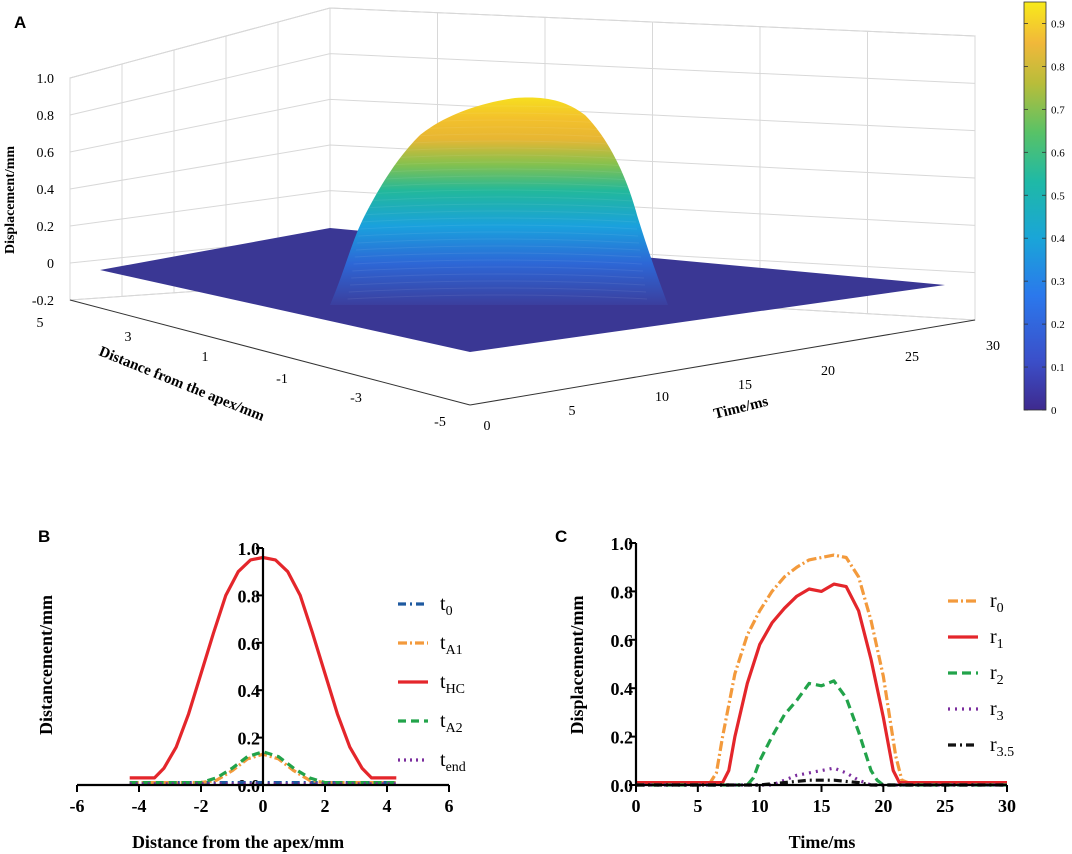 The width and height of the screenshot is (1072, 854). Describe the element at coordinates (128, 337) in the screenshot. I see `distance-tick-label: 3` at that location.